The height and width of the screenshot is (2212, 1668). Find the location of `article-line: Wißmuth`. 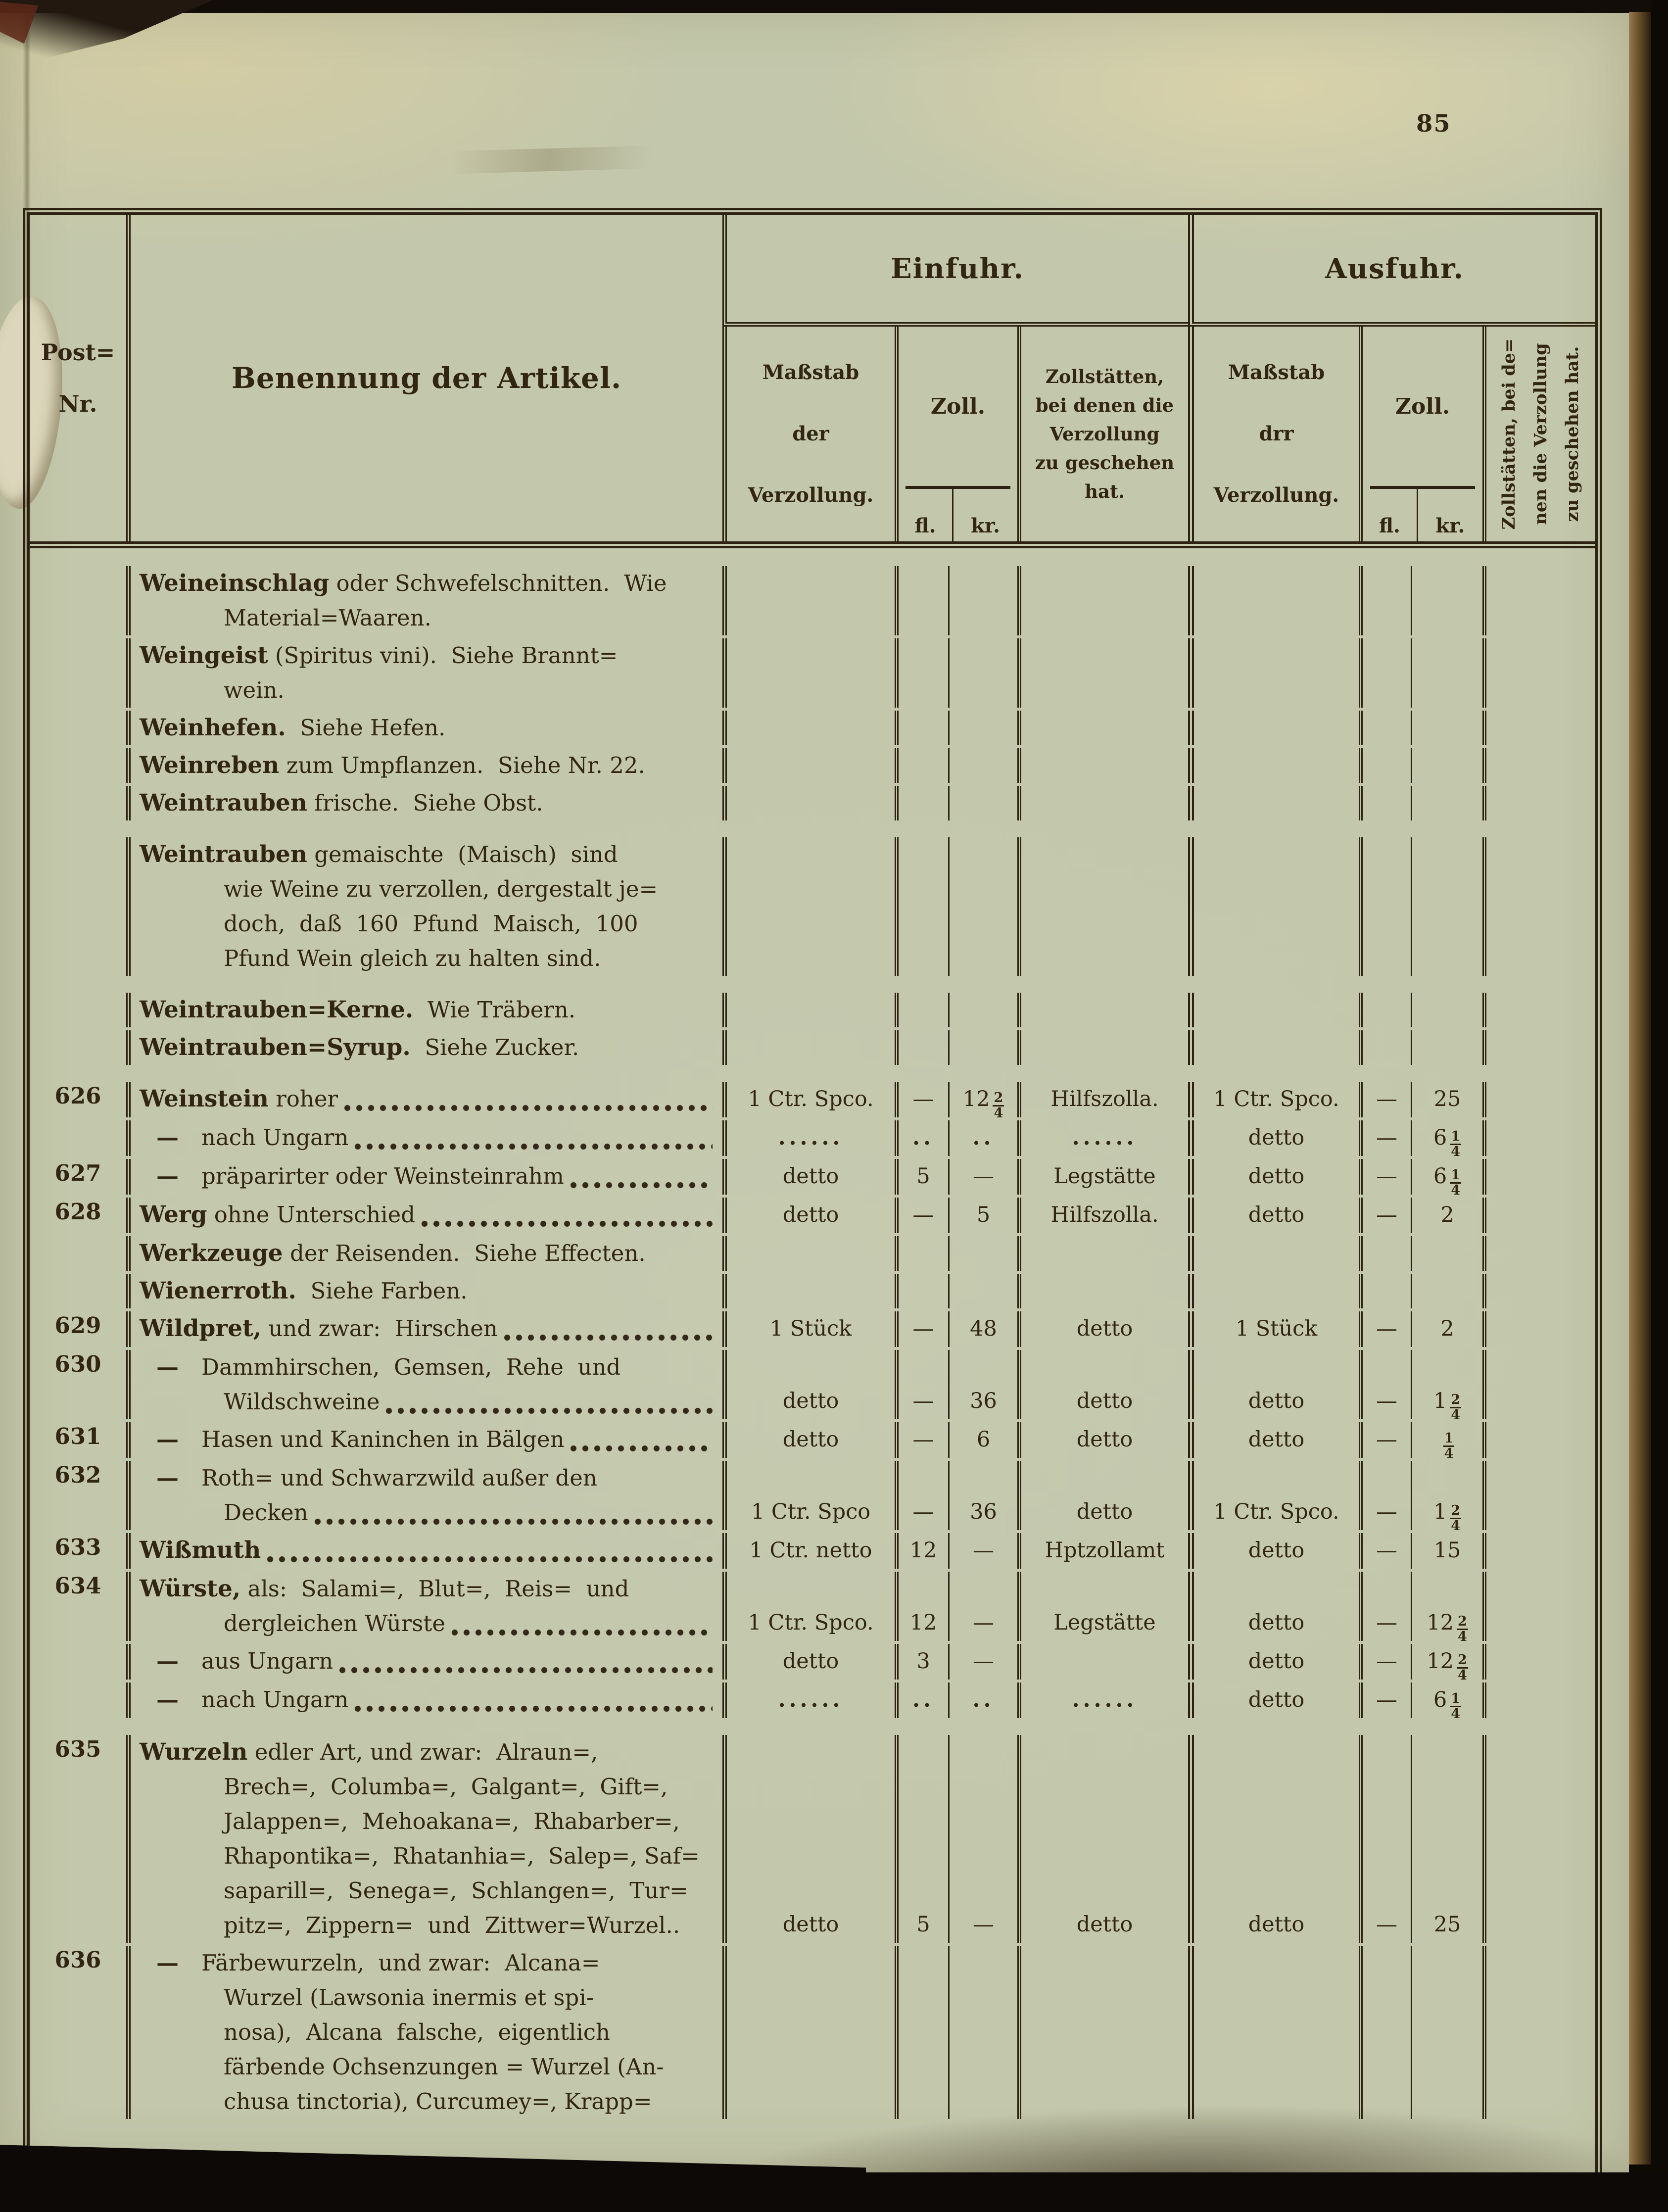

article-line: Wißmuth is located at coordinates (427, 1550).